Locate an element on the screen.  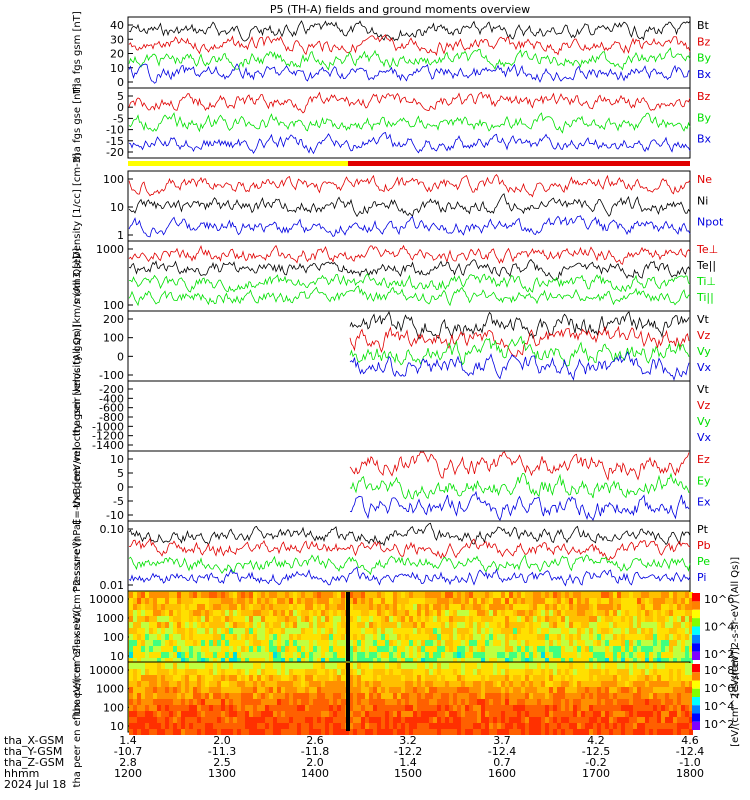
panel-ylabel: tha peir en eflux eV/(cm^2-s-sr-eV) is located at coordinates (77, 627).